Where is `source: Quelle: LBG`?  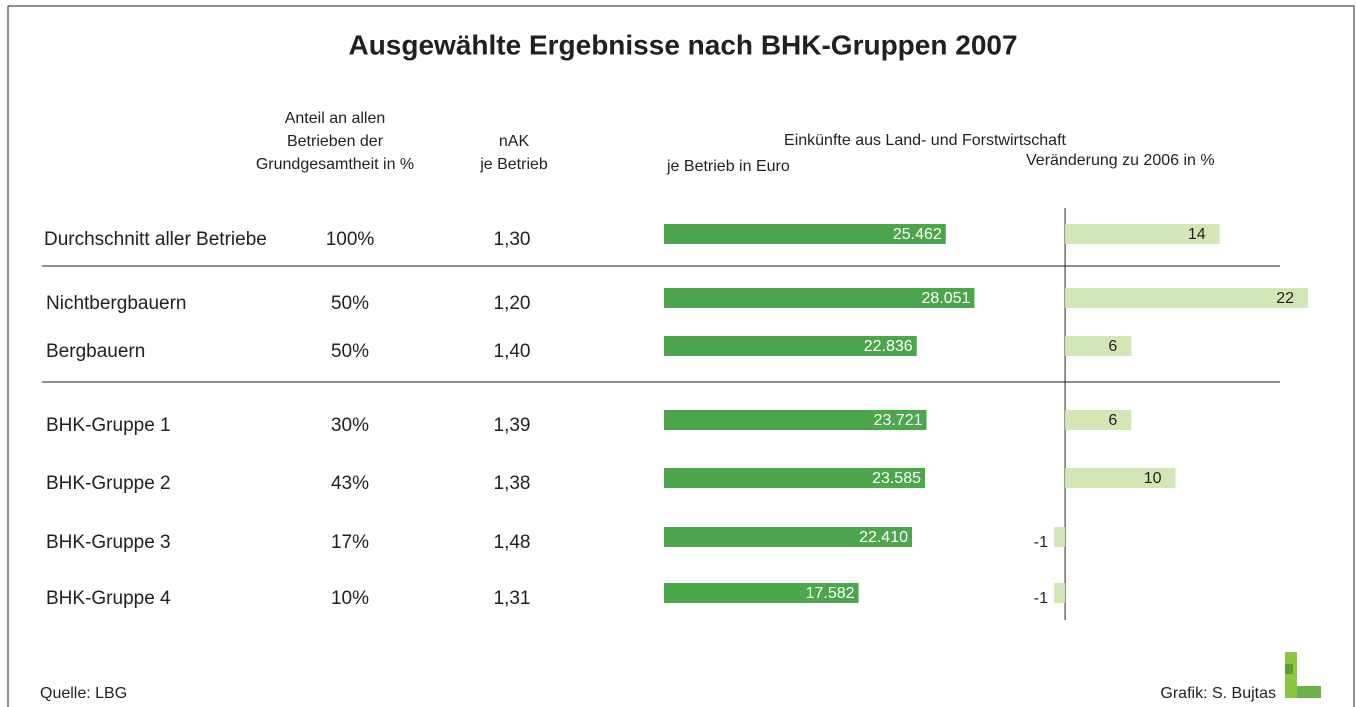
source: Quelle: LBG is located at coordinates (83, 693).